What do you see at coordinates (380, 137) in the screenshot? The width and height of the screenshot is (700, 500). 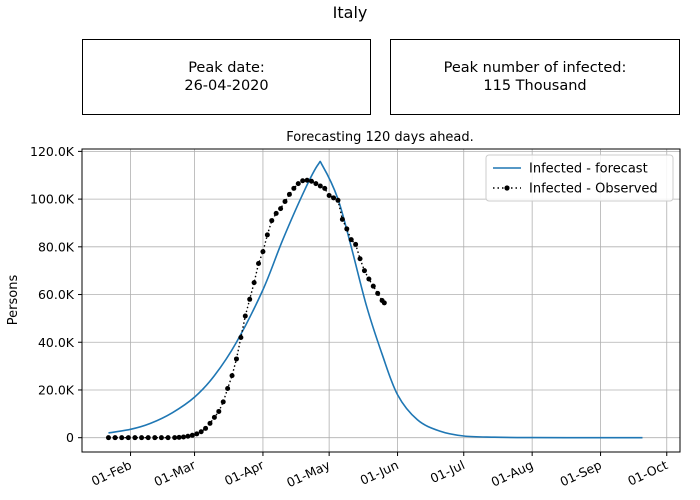 I see `chart-title: Forecasting 120 days ahead.` at bounding box center [380, 137].